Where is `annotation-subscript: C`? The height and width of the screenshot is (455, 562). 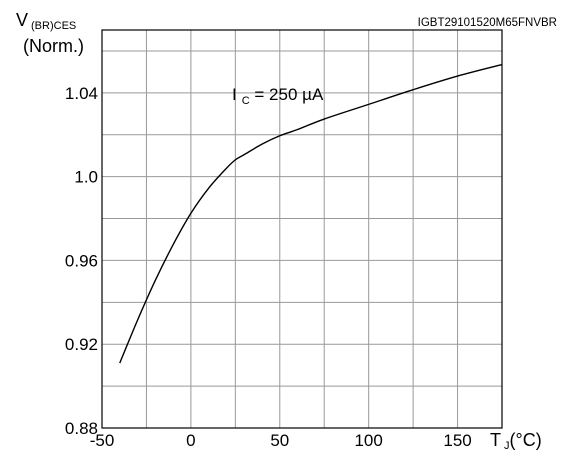
annotation-subscript: C is located at coordinates (246, 101).